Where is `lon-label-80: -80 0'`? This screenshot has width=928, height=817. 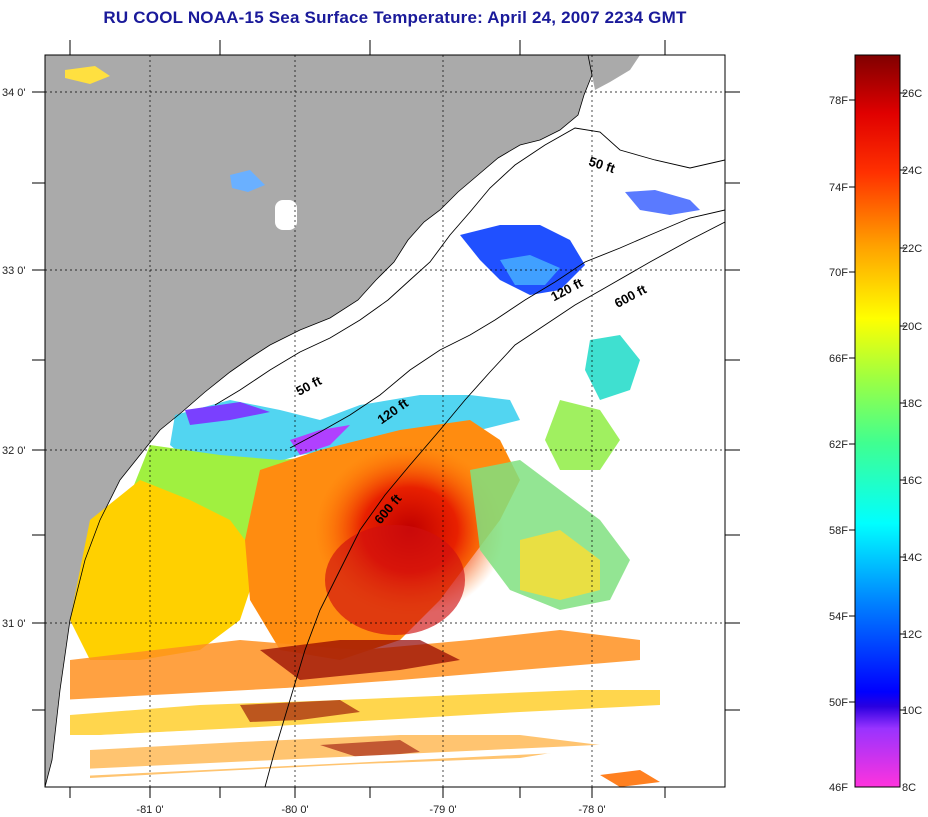
lon-label-80: -80 0' is located at coordinates (294, 810).